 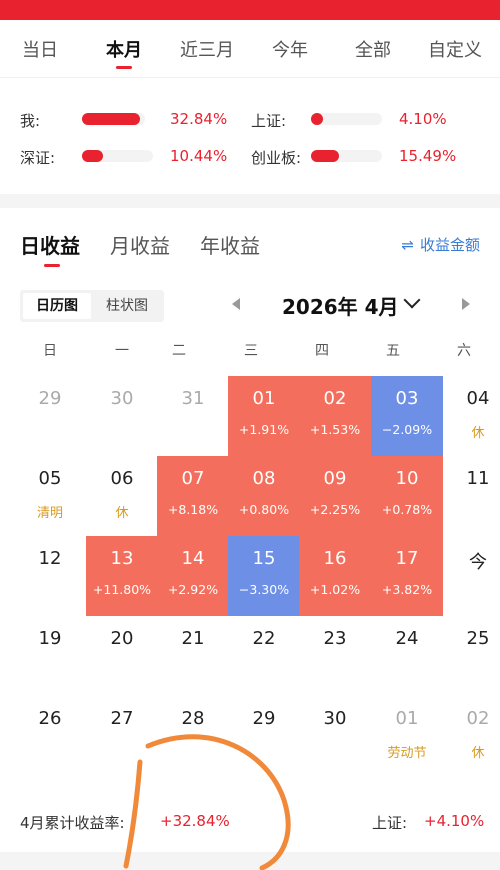 I want to click on compare-bar-fill-me, so click(x=111, y=119).